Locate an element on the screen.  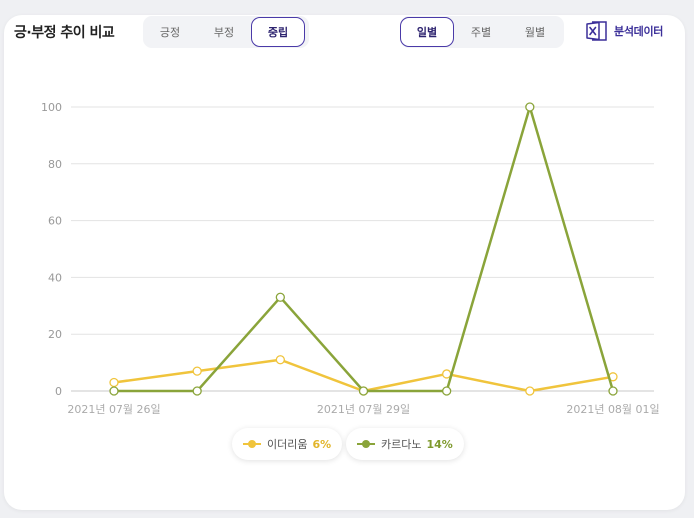
tab-negative: 부정 is located at coordinates (224, 32).